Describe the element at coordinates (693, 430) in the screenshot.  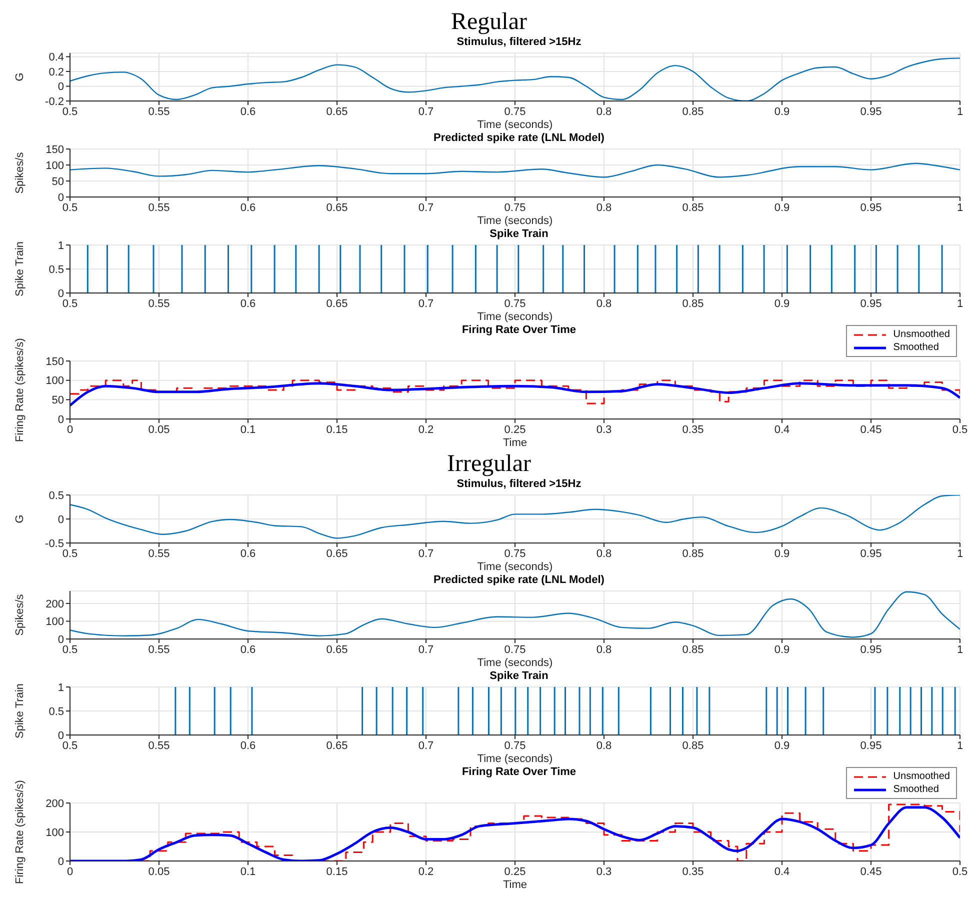
I see `x-tick-label: 0.35` at that location.